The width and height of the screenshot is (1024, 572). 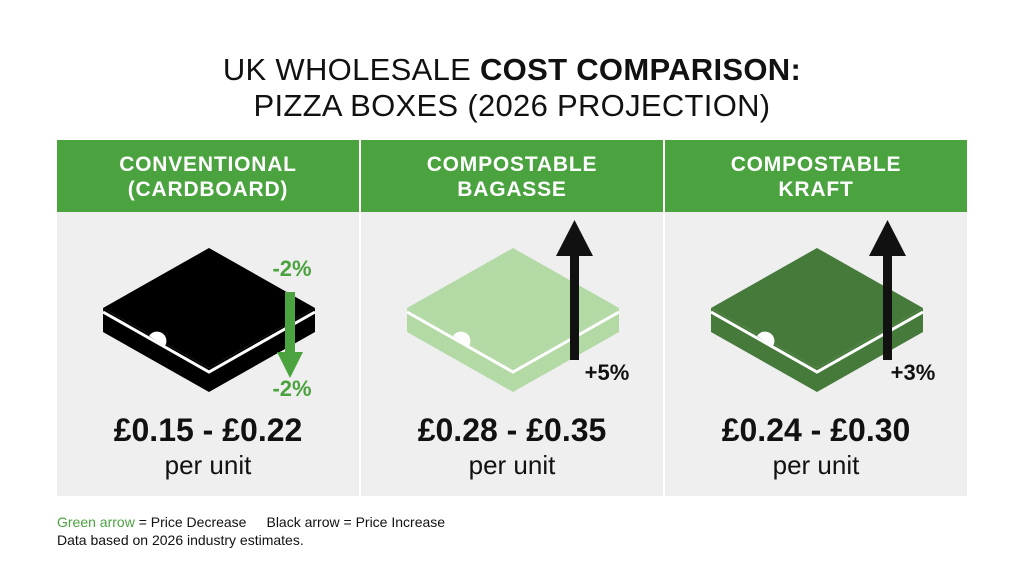 I want to click on panel-header-kraft: COMPOSTABLE KRAFT, so click(x=816, y=176).